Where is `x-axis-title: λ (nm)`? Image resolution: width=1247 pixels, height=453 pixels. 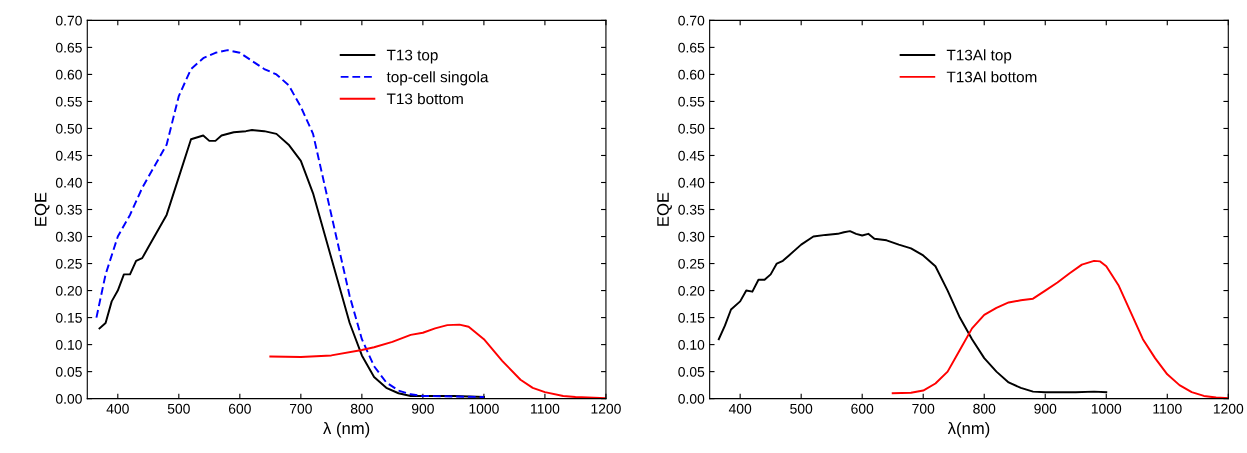 x-axis-title: λ (nm) is located at coordinates (346, 430).